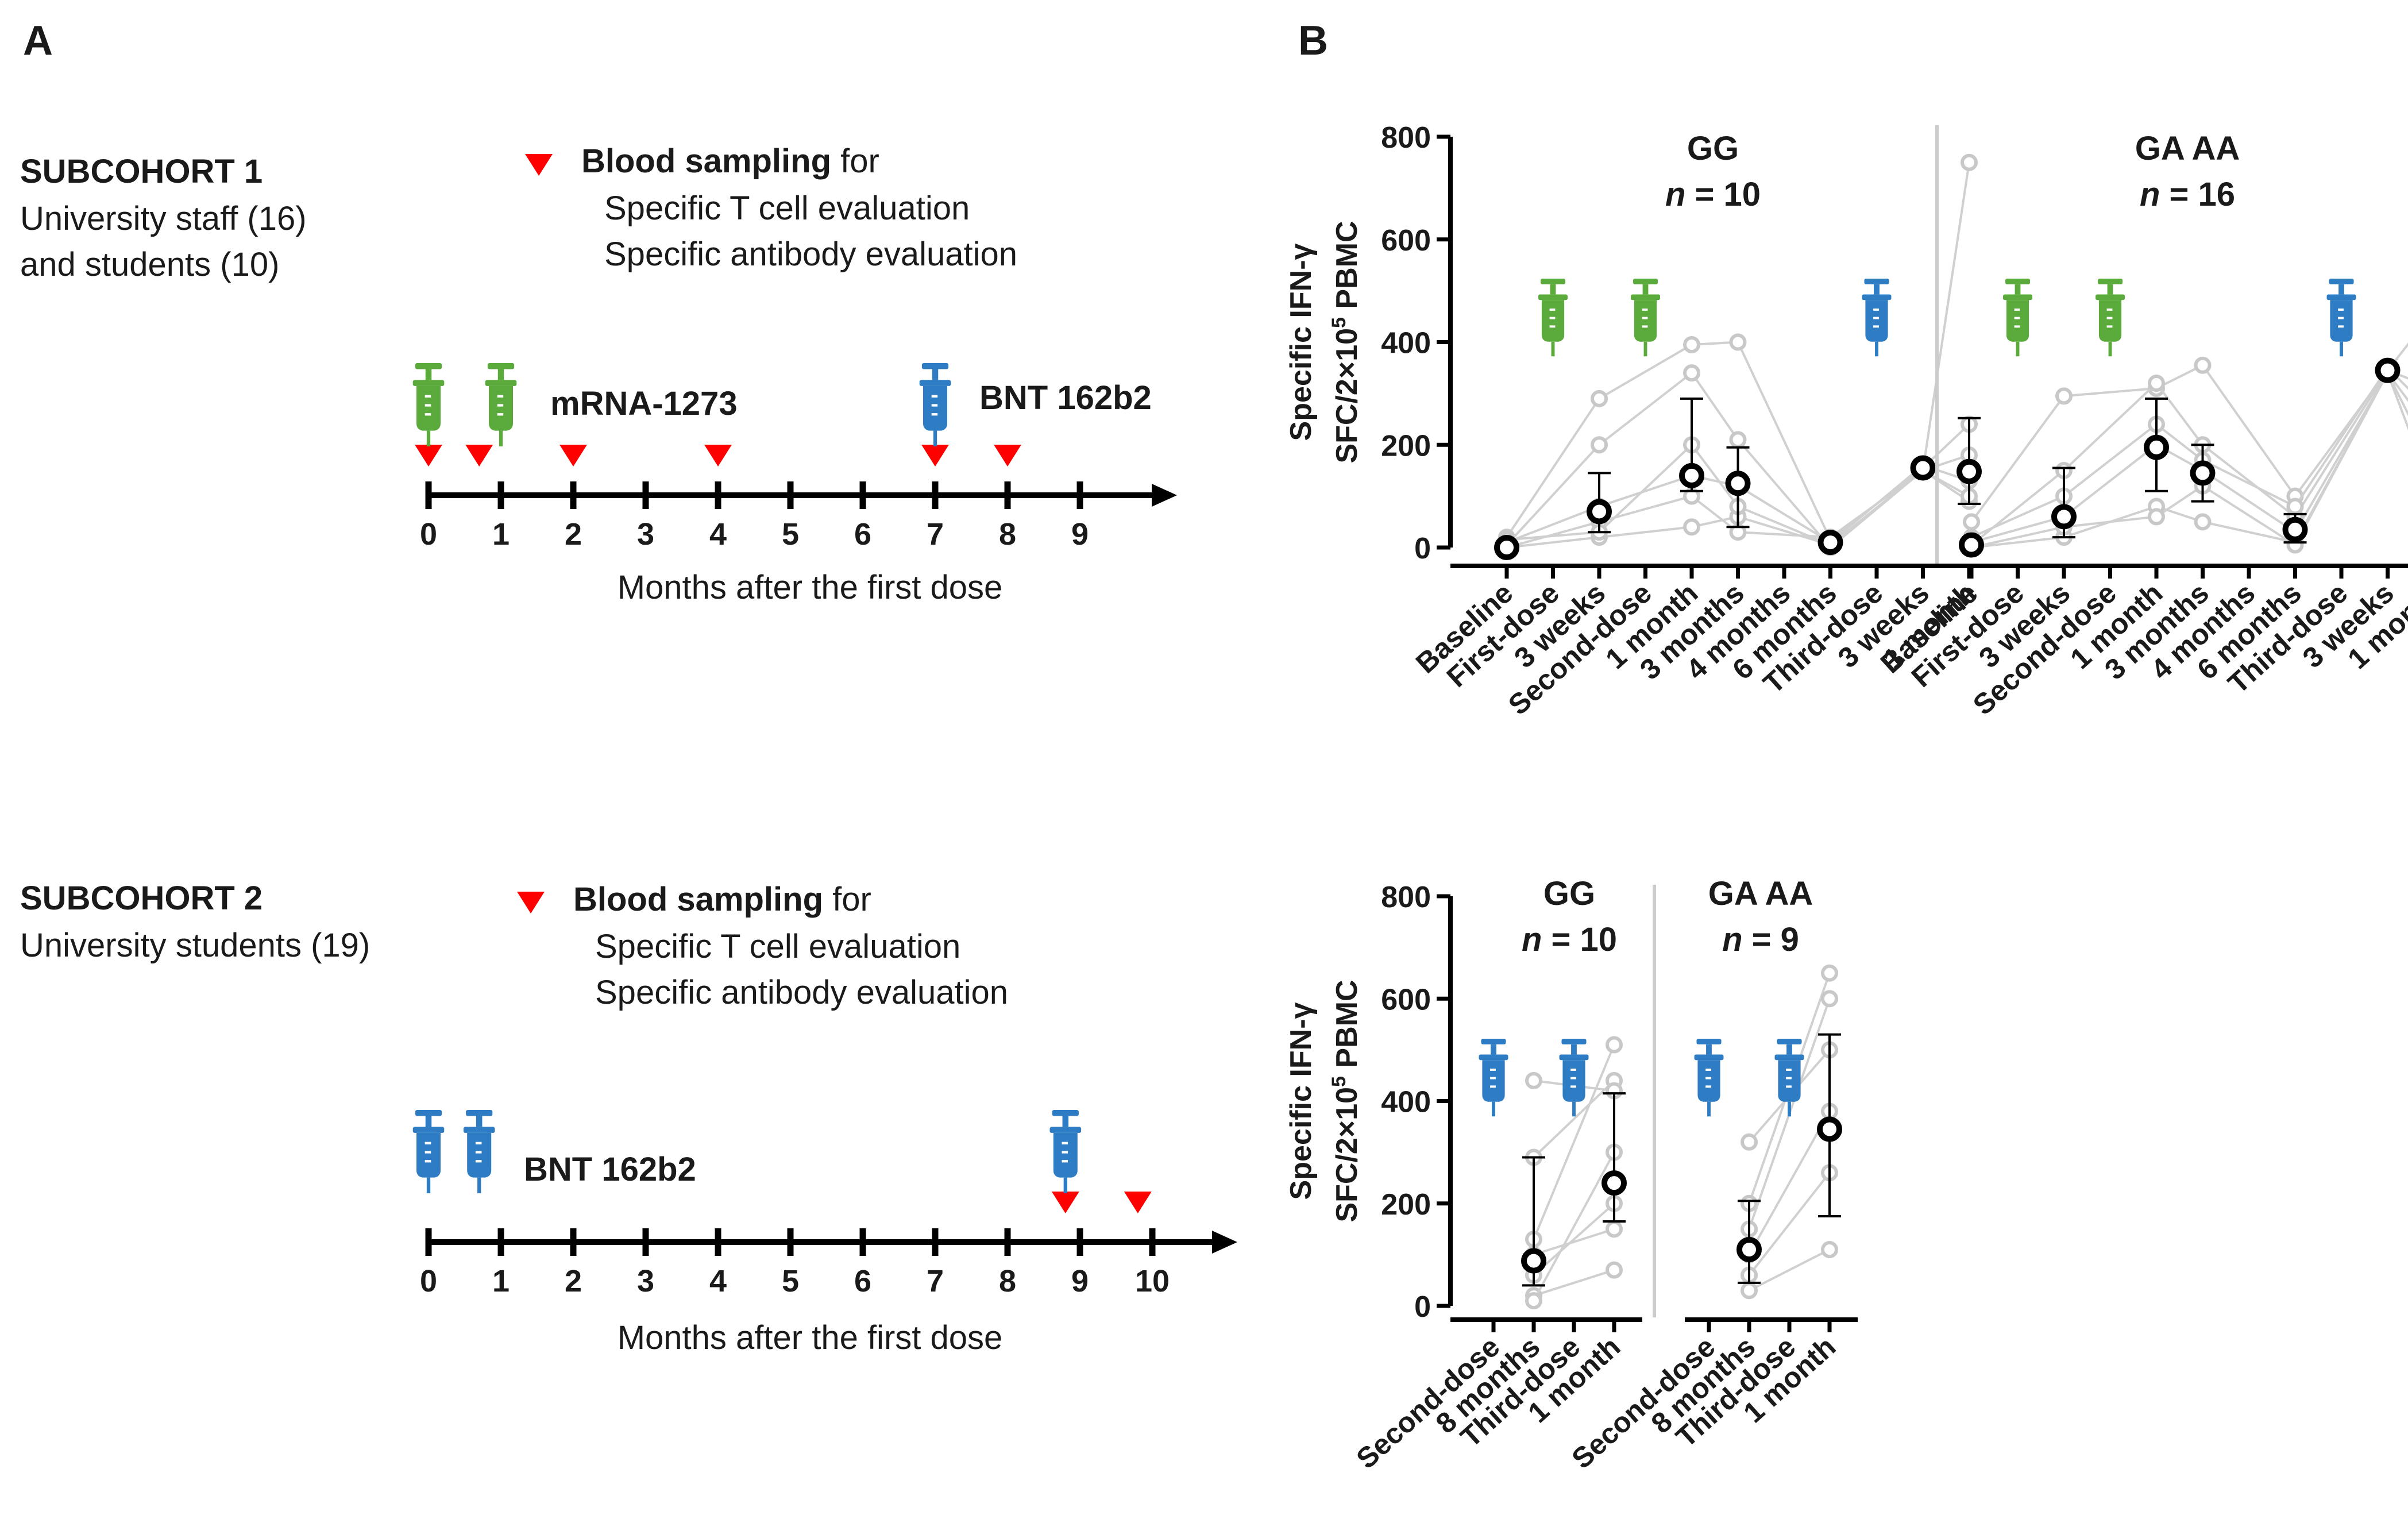 This screenshot has width=2408, height=1515. I want to click on timeline-tick-label: 0, so click(429, 1281).